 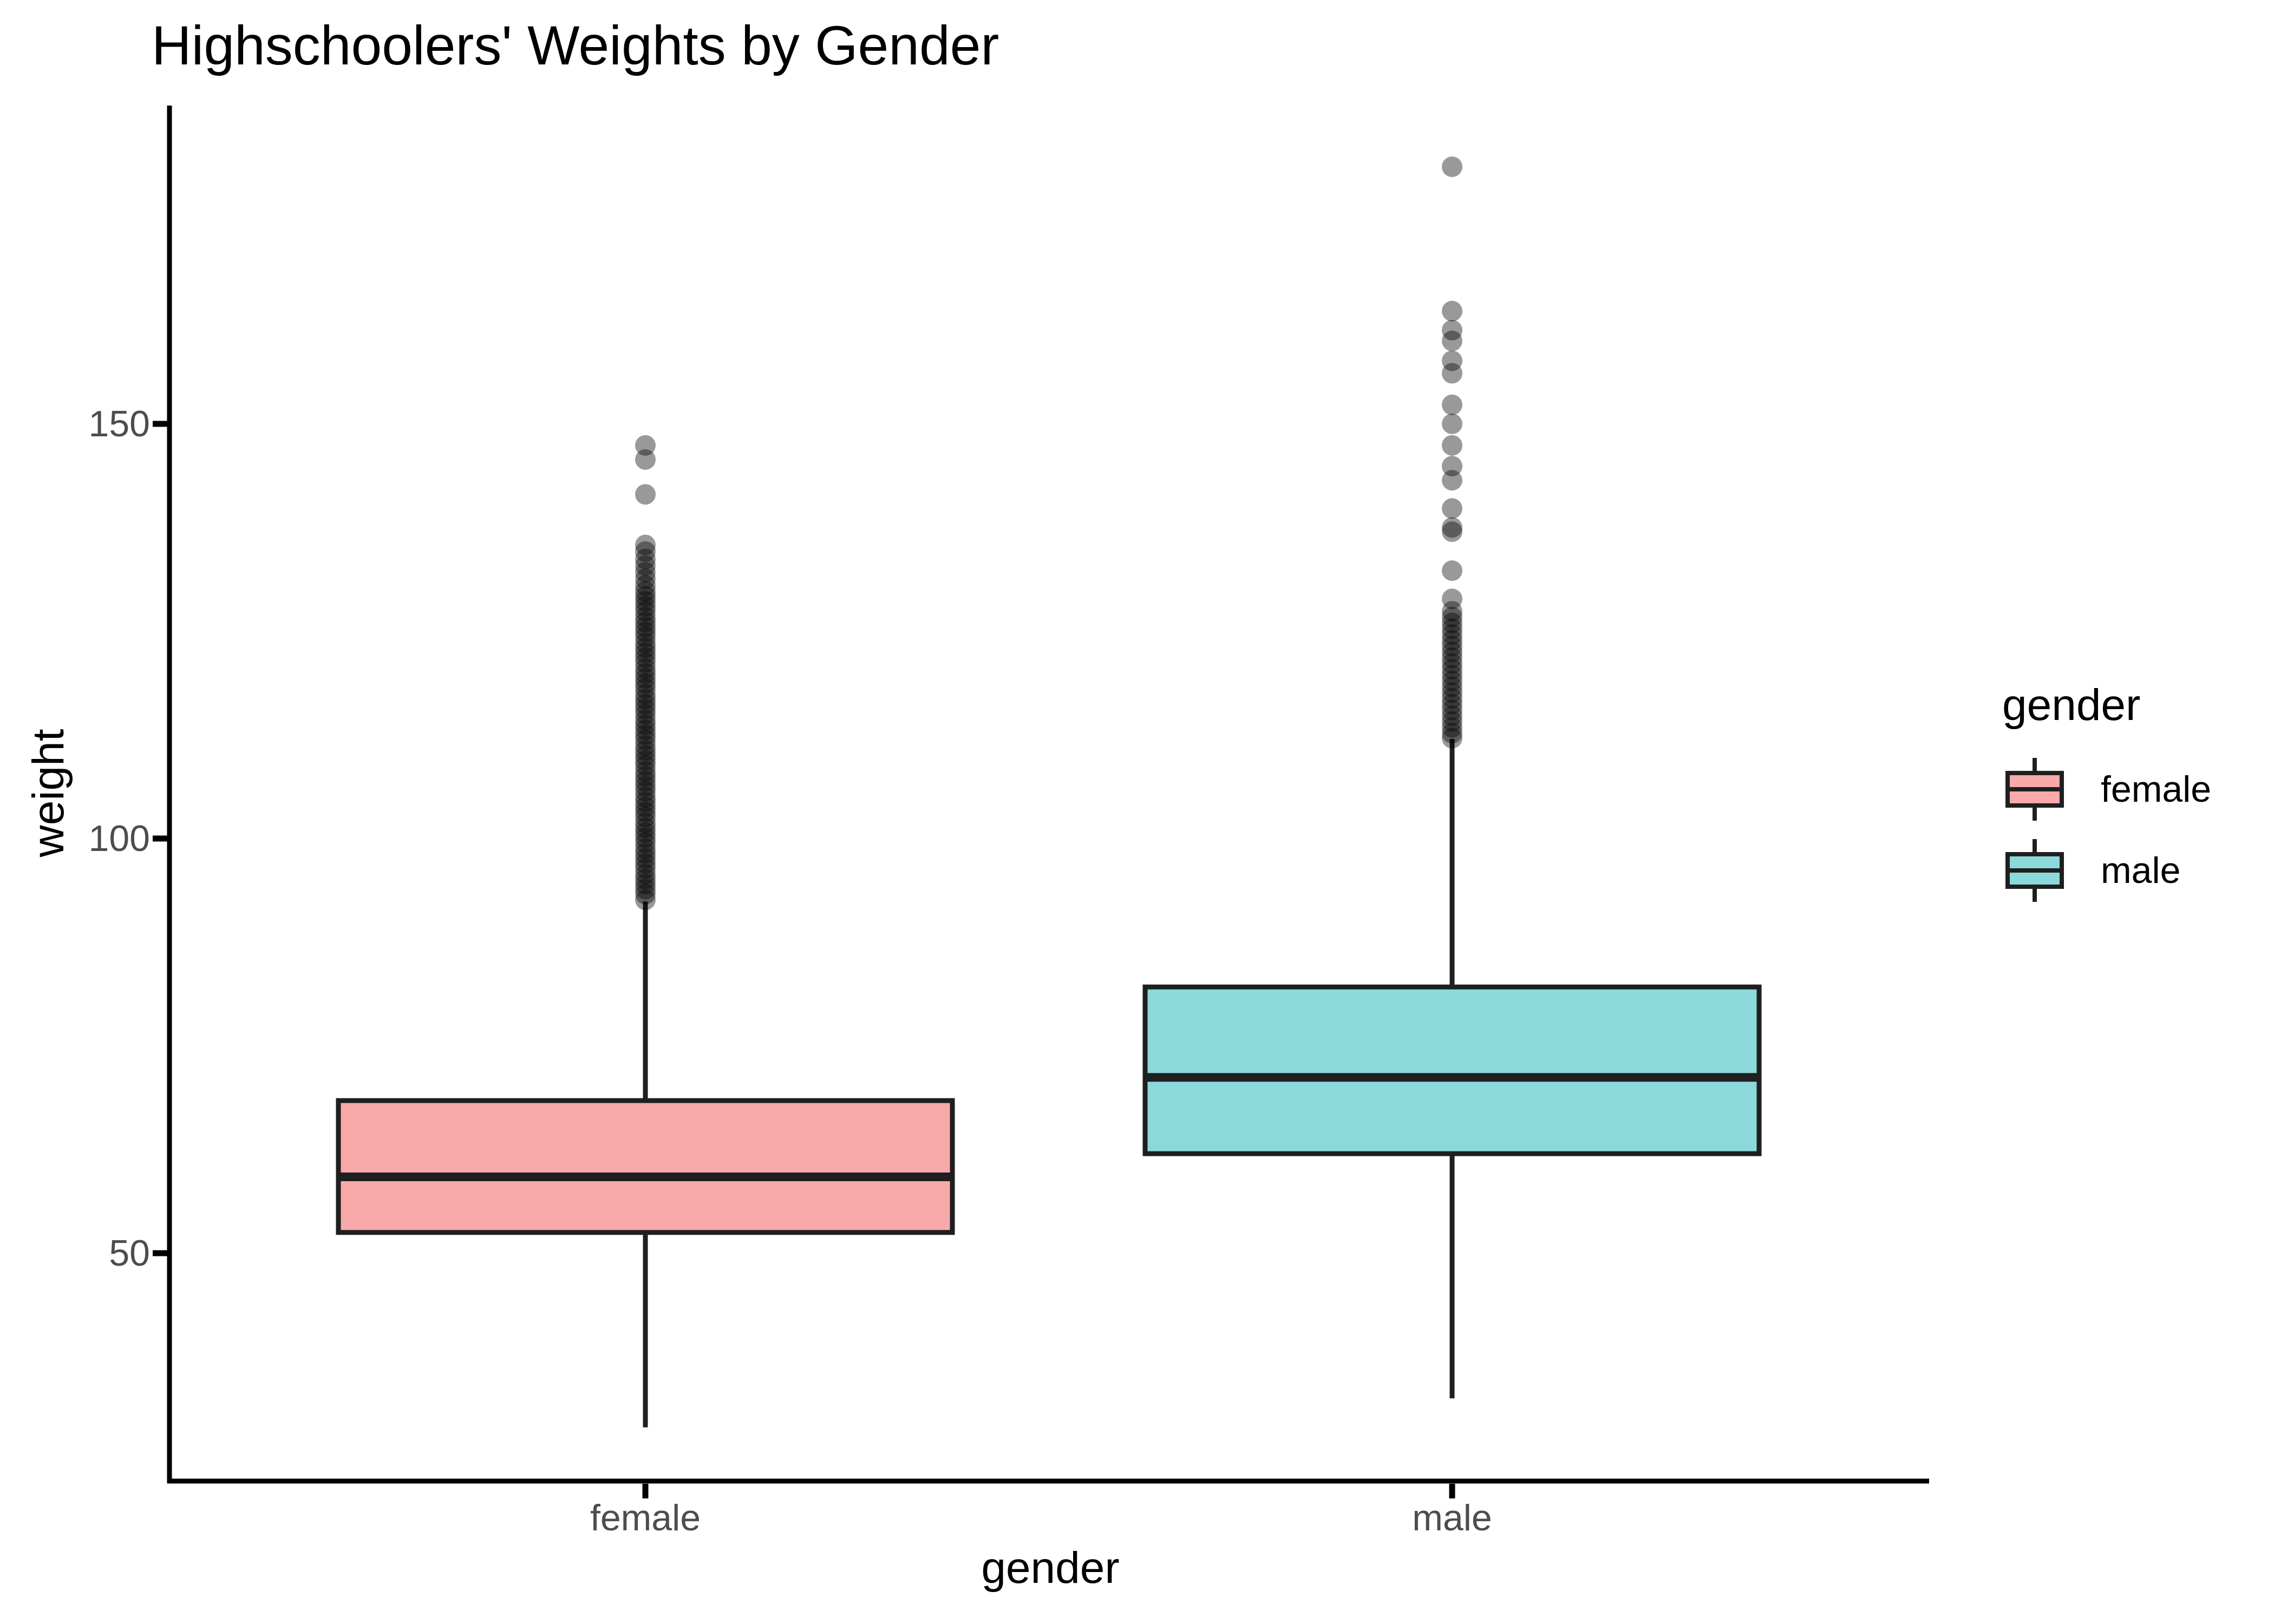 What do you see at coordinates (2157, 790) in the screenshot?
I see `legend-label-female: female` at bounding box center [2157, 790].